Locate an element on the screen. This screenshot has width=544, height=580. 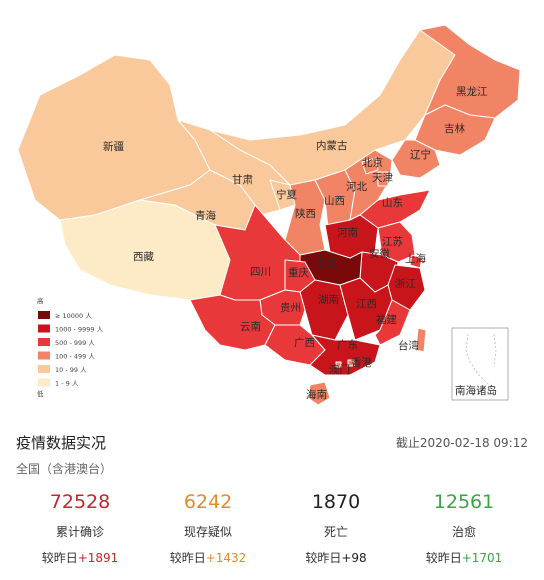
scope-label: 全国（含港澳台） is located at coordinates (64, 469).